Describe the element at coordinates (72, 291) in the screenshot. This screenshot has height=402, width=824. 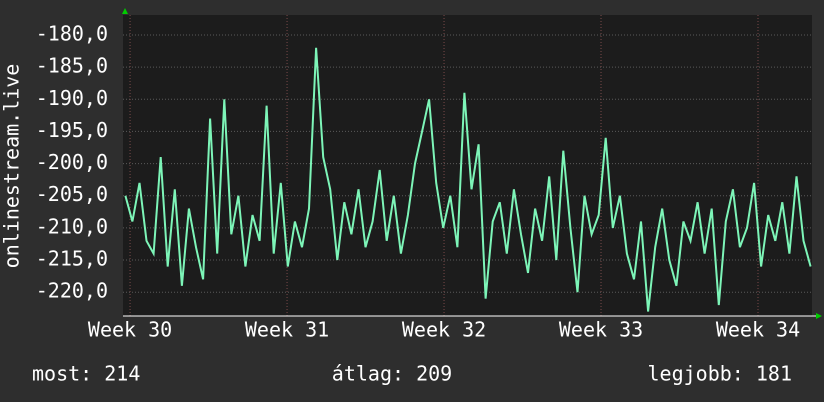
I see `y-tick-label: -220,0` at that location.